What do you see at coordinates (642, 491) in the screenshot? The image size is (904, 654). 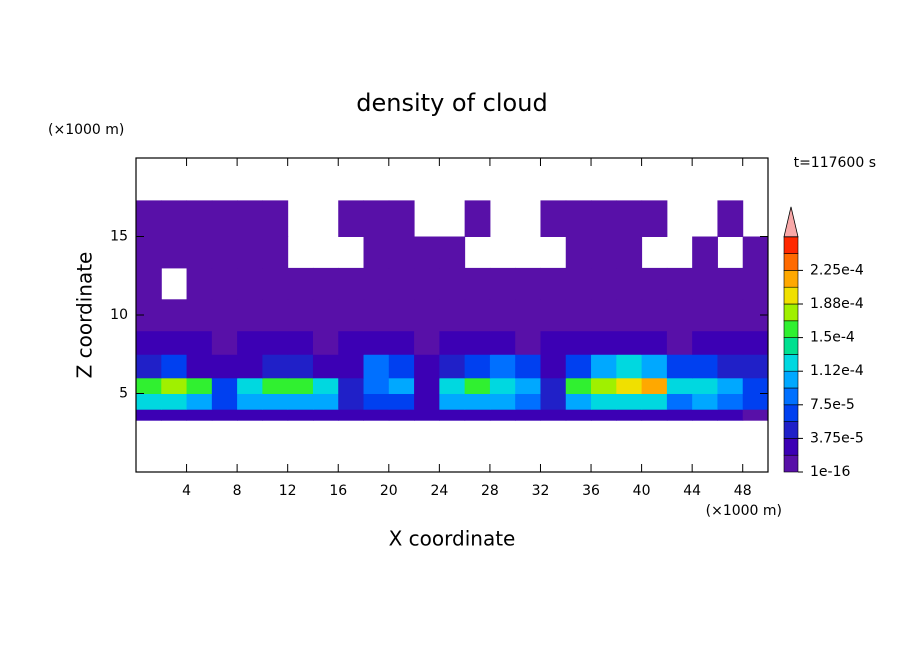 I see `x-tick-label: 40` at bounding box center [642, 491].